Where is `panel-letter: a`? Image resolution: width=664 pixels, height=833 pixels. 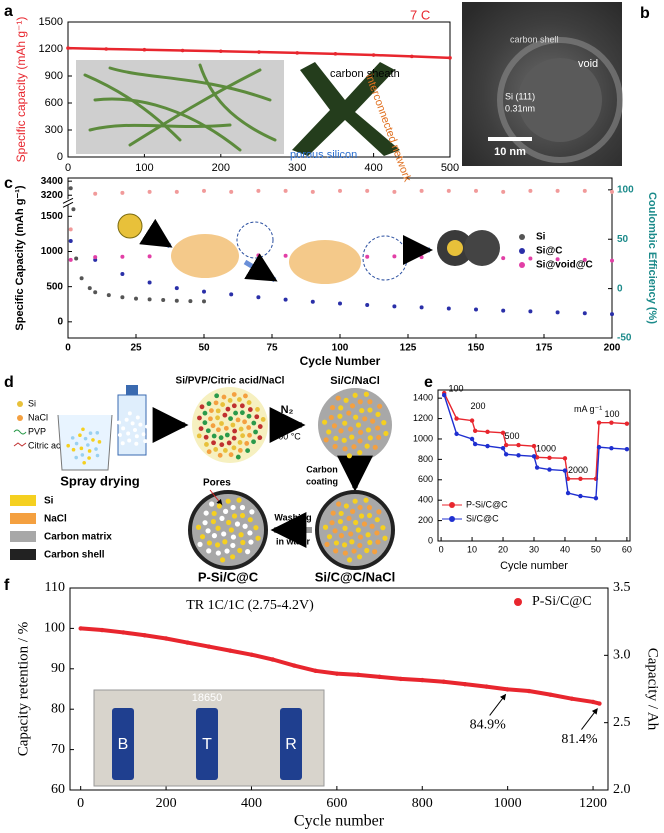
panel-letter: a is located at coordinates (8, 11).